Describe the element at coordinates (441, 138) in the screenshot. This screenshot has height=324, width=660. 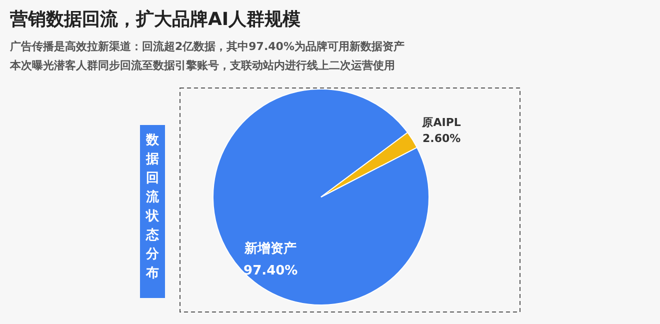
I see `data-label: 2.60%` at that location.